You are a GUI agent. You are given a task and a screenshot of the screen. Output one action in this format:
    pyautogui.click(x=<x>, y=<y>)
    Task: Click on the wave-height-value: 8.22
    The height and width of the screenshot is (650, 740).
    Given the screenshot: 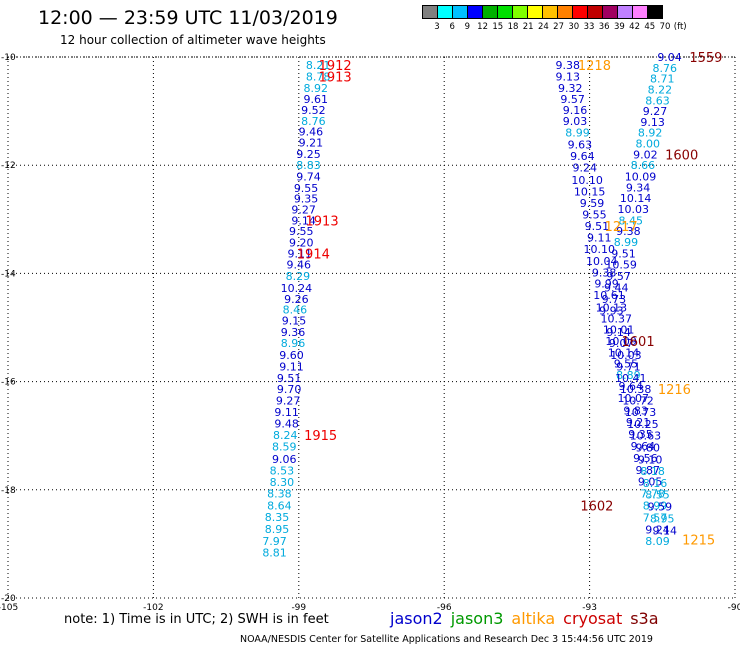 What is the action you would take?
    pyautogui.click(x=660, y=89)
    